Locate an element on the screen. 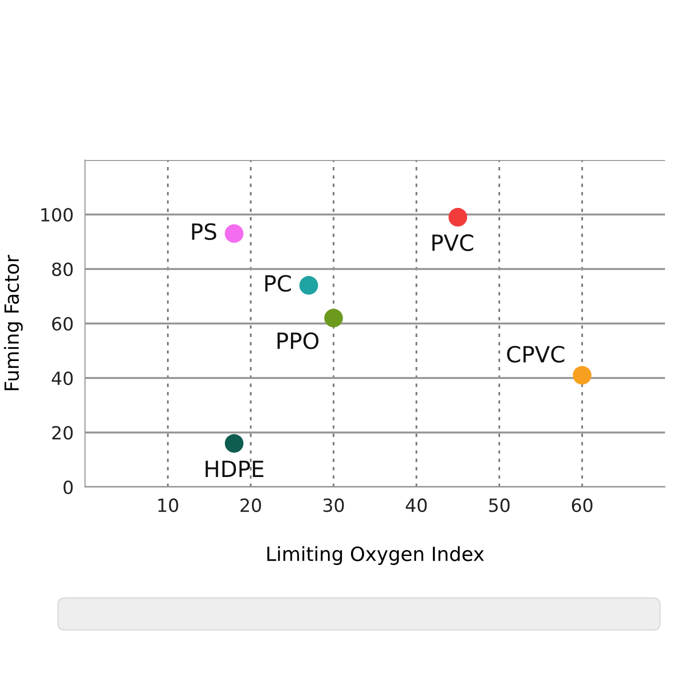 The height and width of the screenshot is (698, 700). y-tick-label: 80 is located at coordinates (62, 269).